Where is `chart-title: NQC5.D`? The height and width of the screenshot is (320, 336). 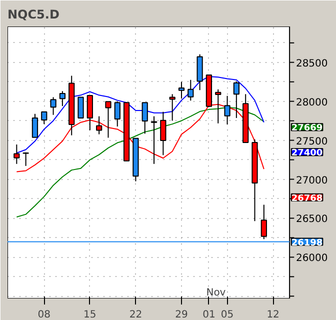 chart-title: NQC5.D is located at coordinates (34, 15).